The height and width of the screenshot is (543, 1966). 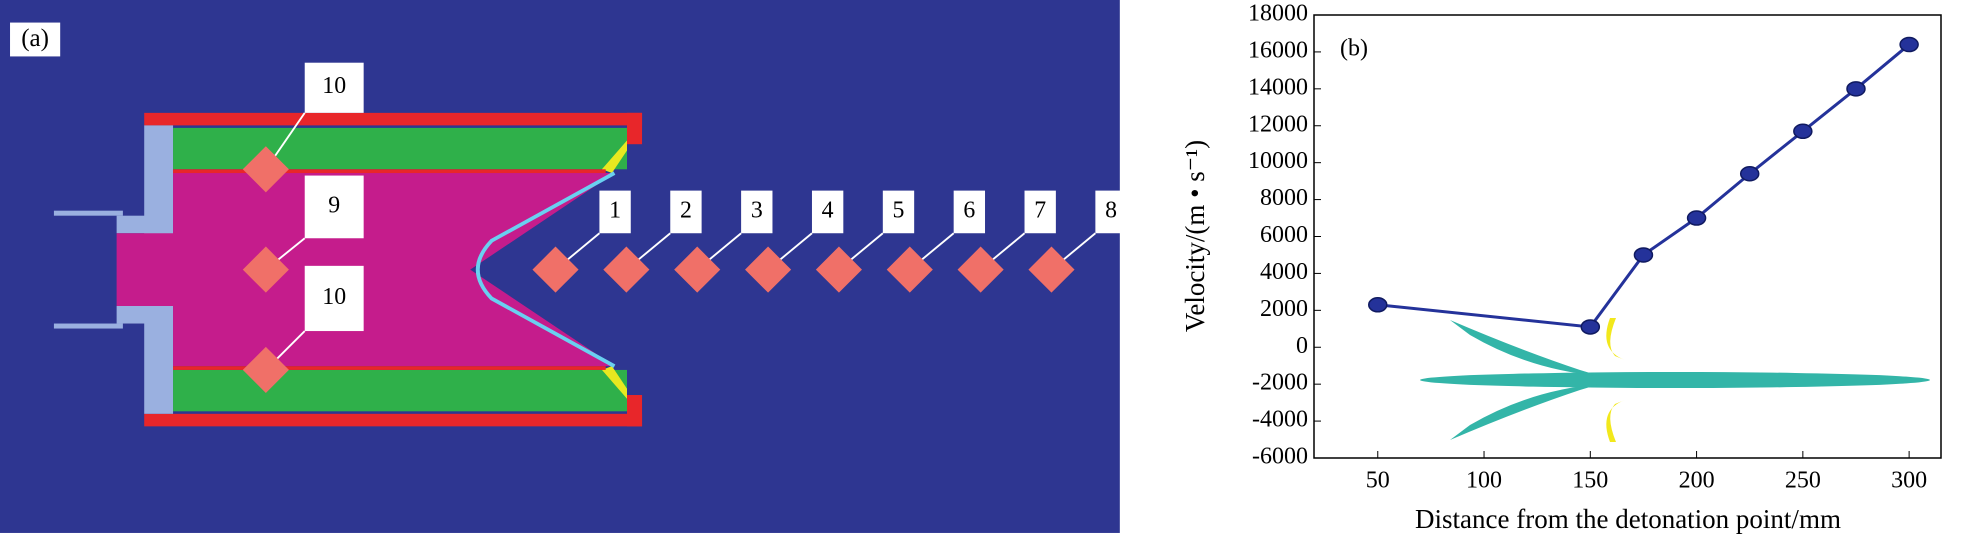 What do you see at coordinates (1278, 124) in the screenshot?
I see `y-tick-label: 12000` at bounding box center [1278, 124].